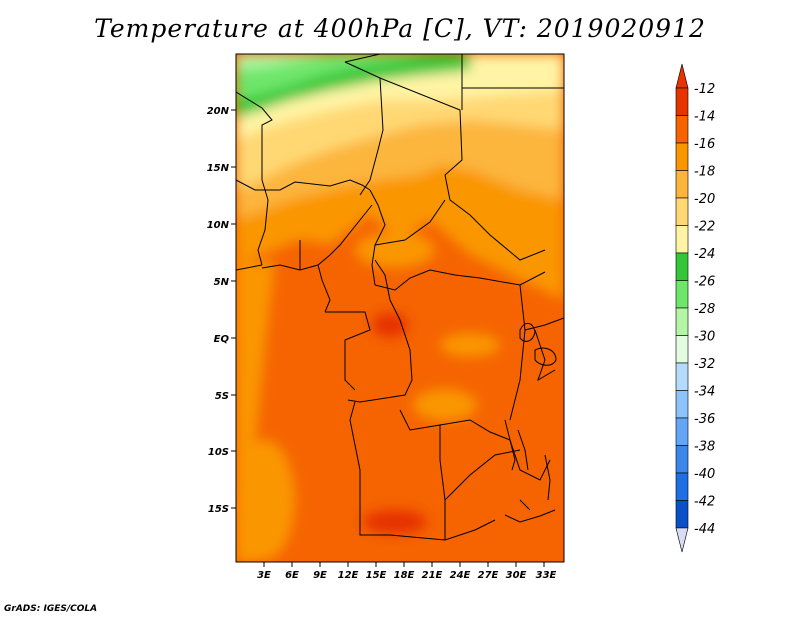 The height and width of the screenshot is (618, 800). What do you see at coordinates (218, 310) in the screenshot?
I see `lat-labels: 20N 15N 10N 5N EQ 5S 10S 15S` at bounding box center [218, 310].